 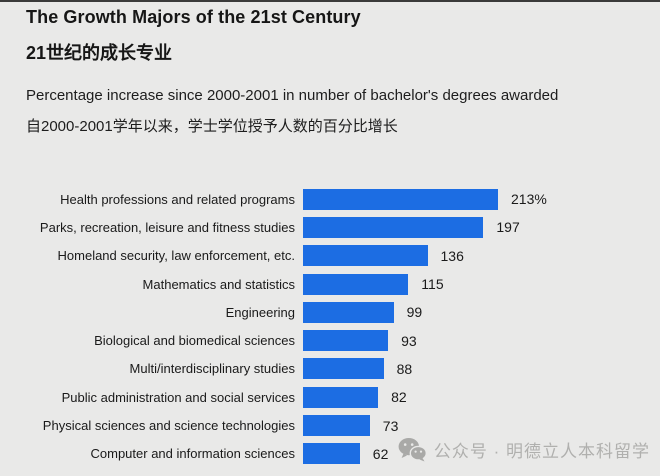 I want to click on value-label: 93, so click(x=409, y=340).